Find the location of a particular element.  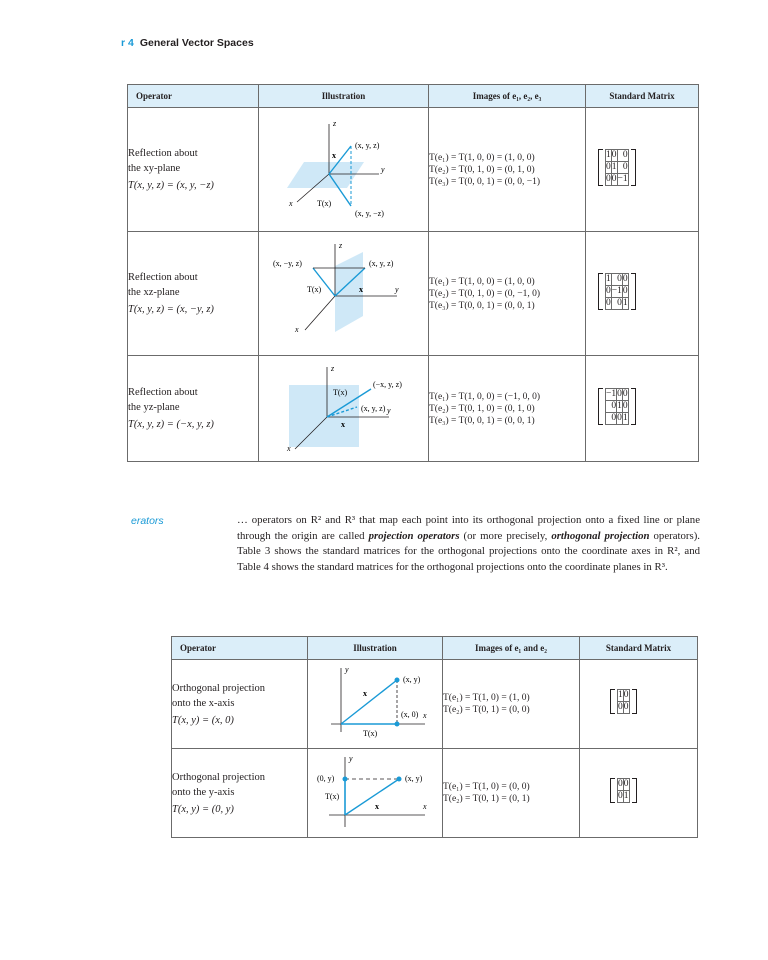

reflection-yz-diagram: z y x (x, y, z) (−x, y, z) x T(x) is located at coordinates (344, 408).